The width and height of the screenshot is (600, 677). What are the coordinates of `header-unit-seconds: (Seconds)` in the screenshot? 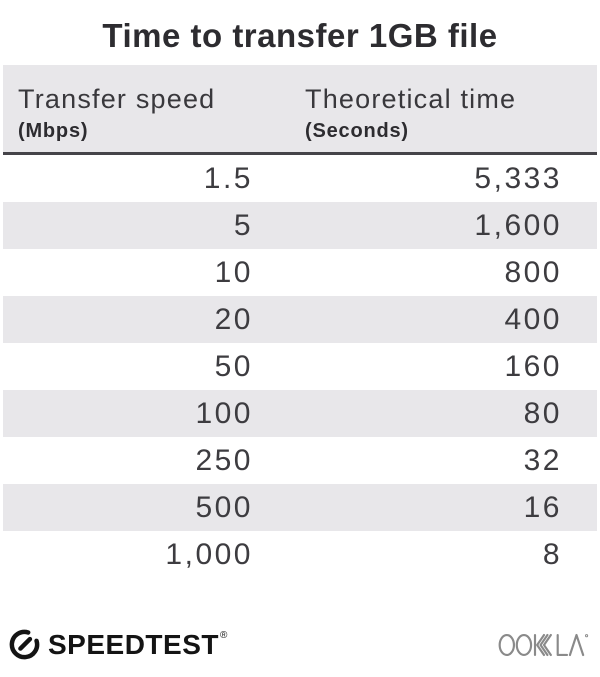 It's located at (357, 131).